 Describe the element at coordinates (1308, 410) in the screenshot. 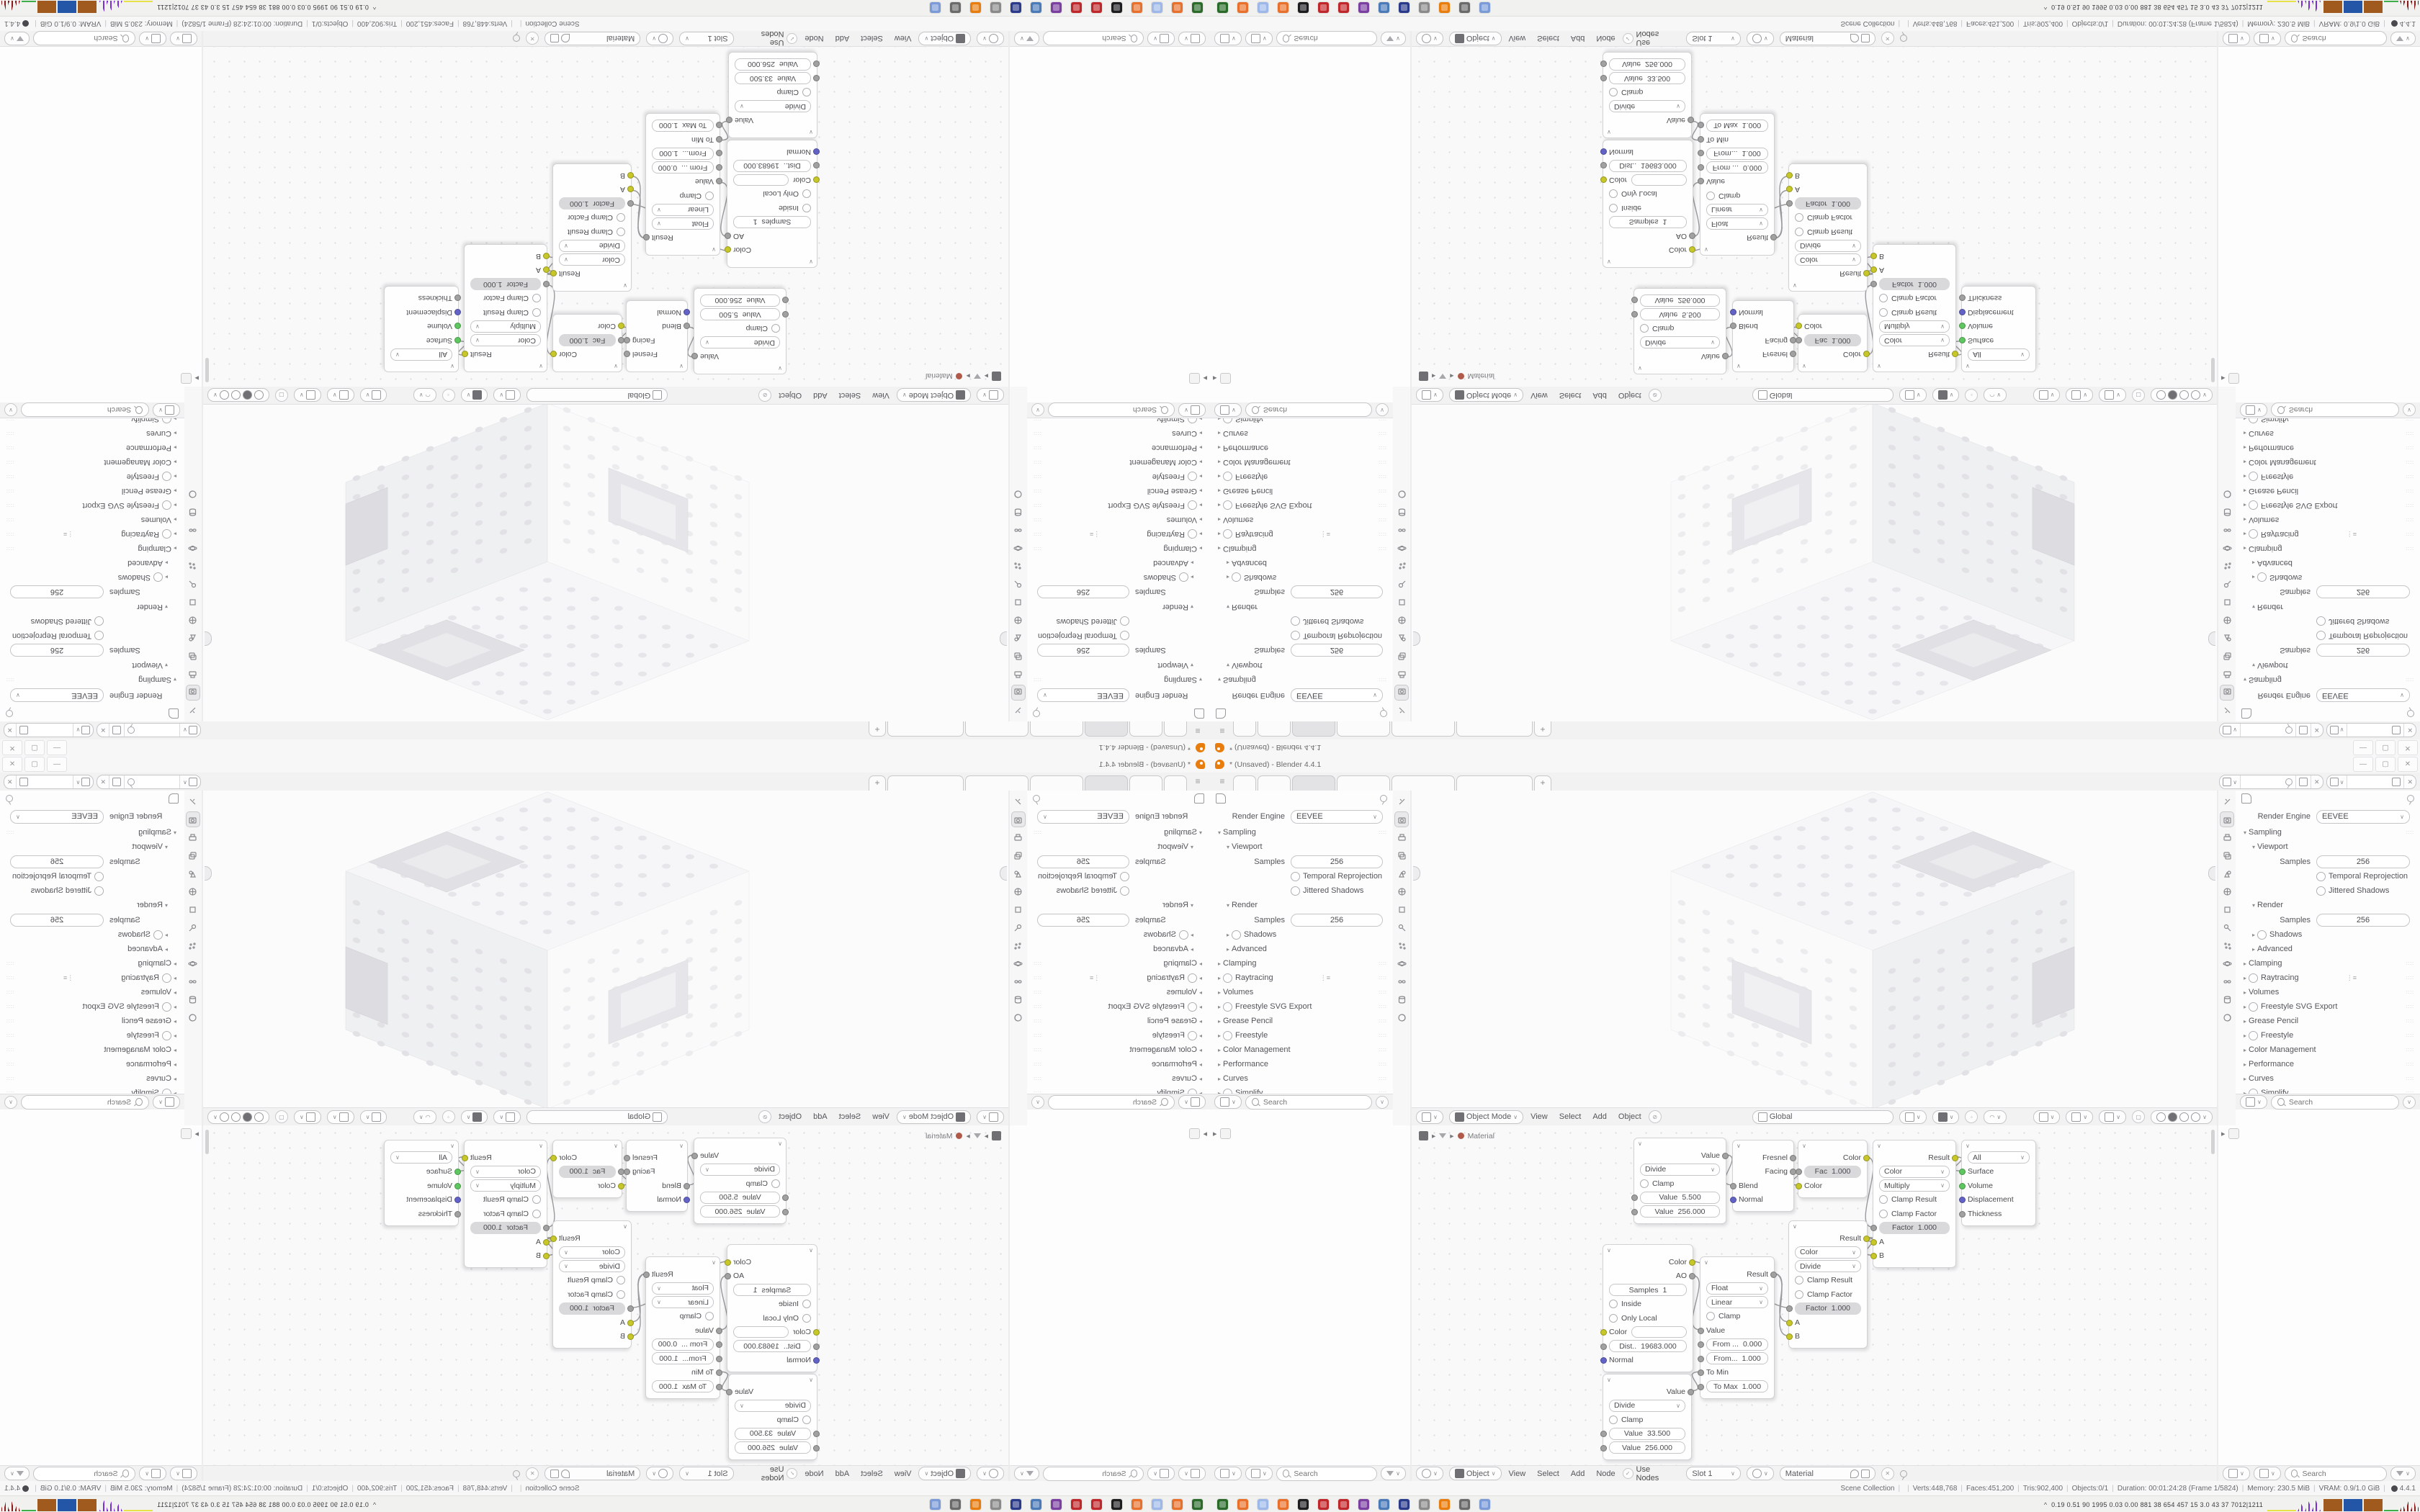

I see `prop-search` at that location.